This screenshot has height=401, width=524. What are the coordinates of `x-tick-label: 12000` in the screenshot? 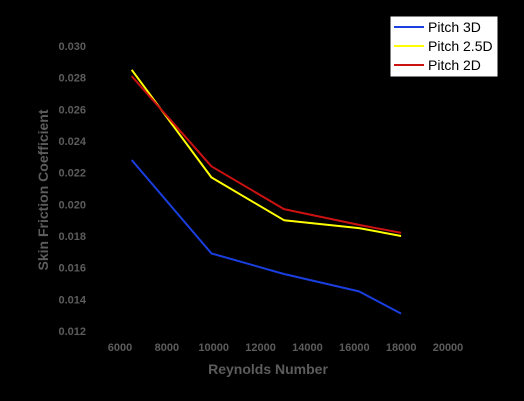 It's located at (260, 348).